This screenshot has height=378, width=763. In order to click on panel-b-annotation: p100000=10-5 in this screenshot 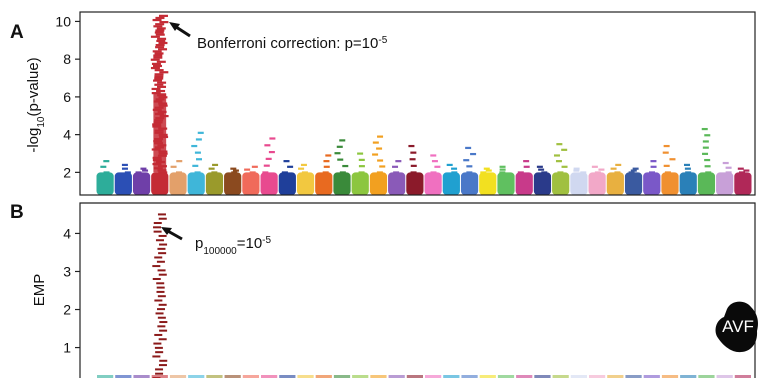, I will do `click(216, 242)`.